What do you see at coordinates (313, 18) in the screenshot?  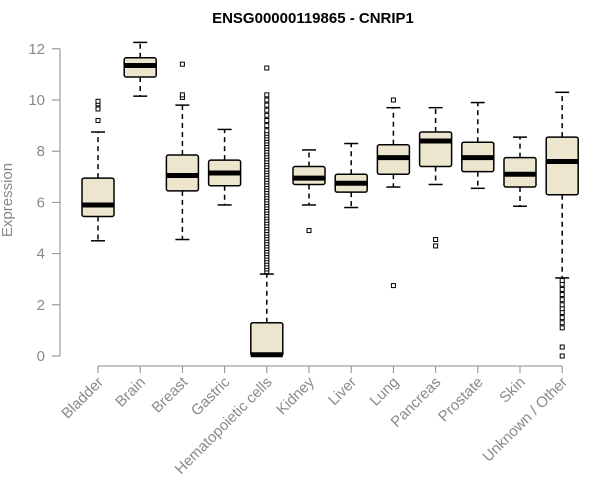 I see `chart-title: ENSG00000119865 - CNRIP1` at bounding box center [313, 18].